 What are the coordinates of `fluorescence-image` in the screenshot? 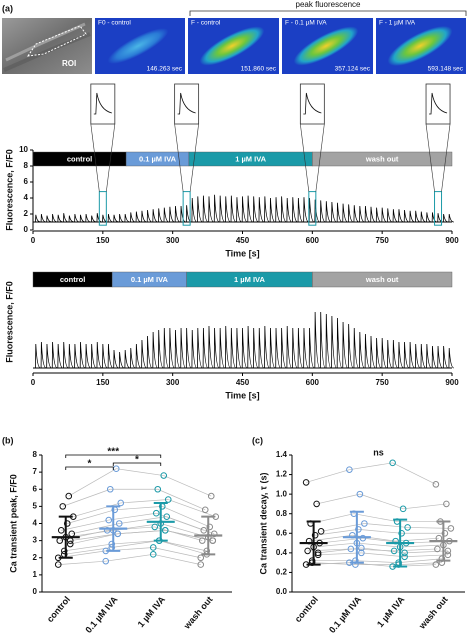 It's located at (327, 46).